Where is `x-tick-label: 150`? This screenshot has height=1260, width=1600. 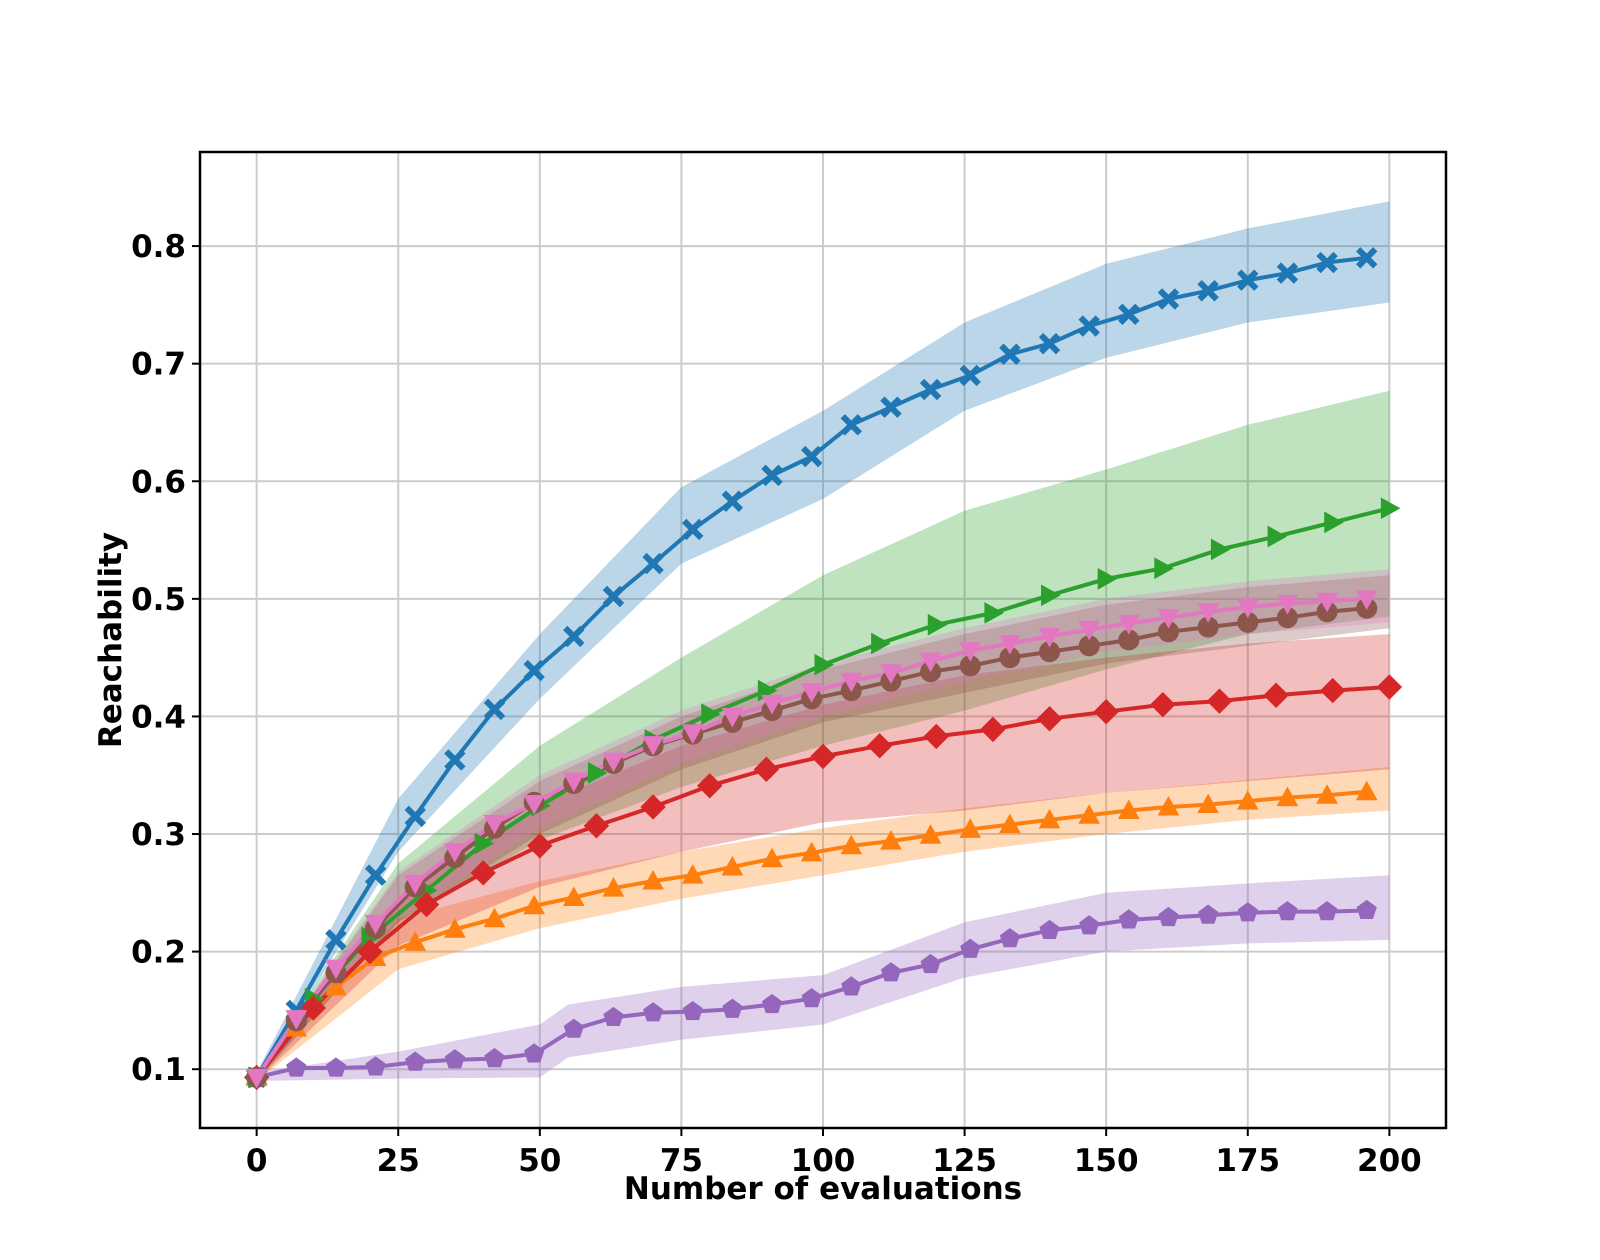 x-tick-label: 150 is located at coordinates (1106, 1161).